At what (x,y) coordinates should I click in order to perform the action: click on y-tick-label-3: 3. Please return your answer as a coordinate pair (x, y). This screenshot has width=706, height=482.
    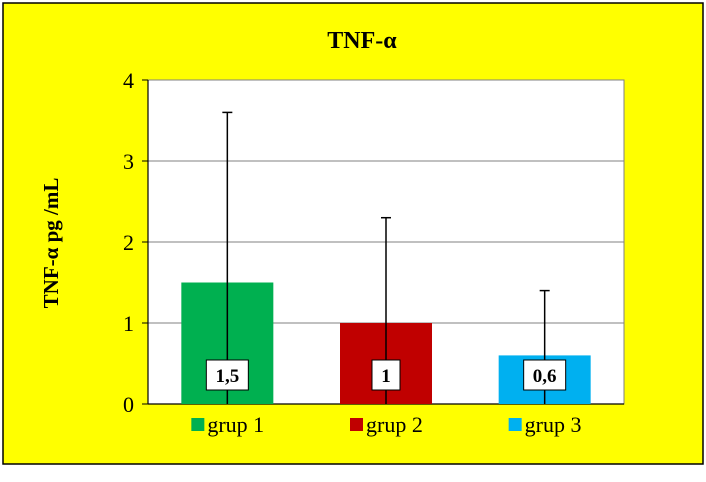
    Looking at the image, I should click on (128, 161).